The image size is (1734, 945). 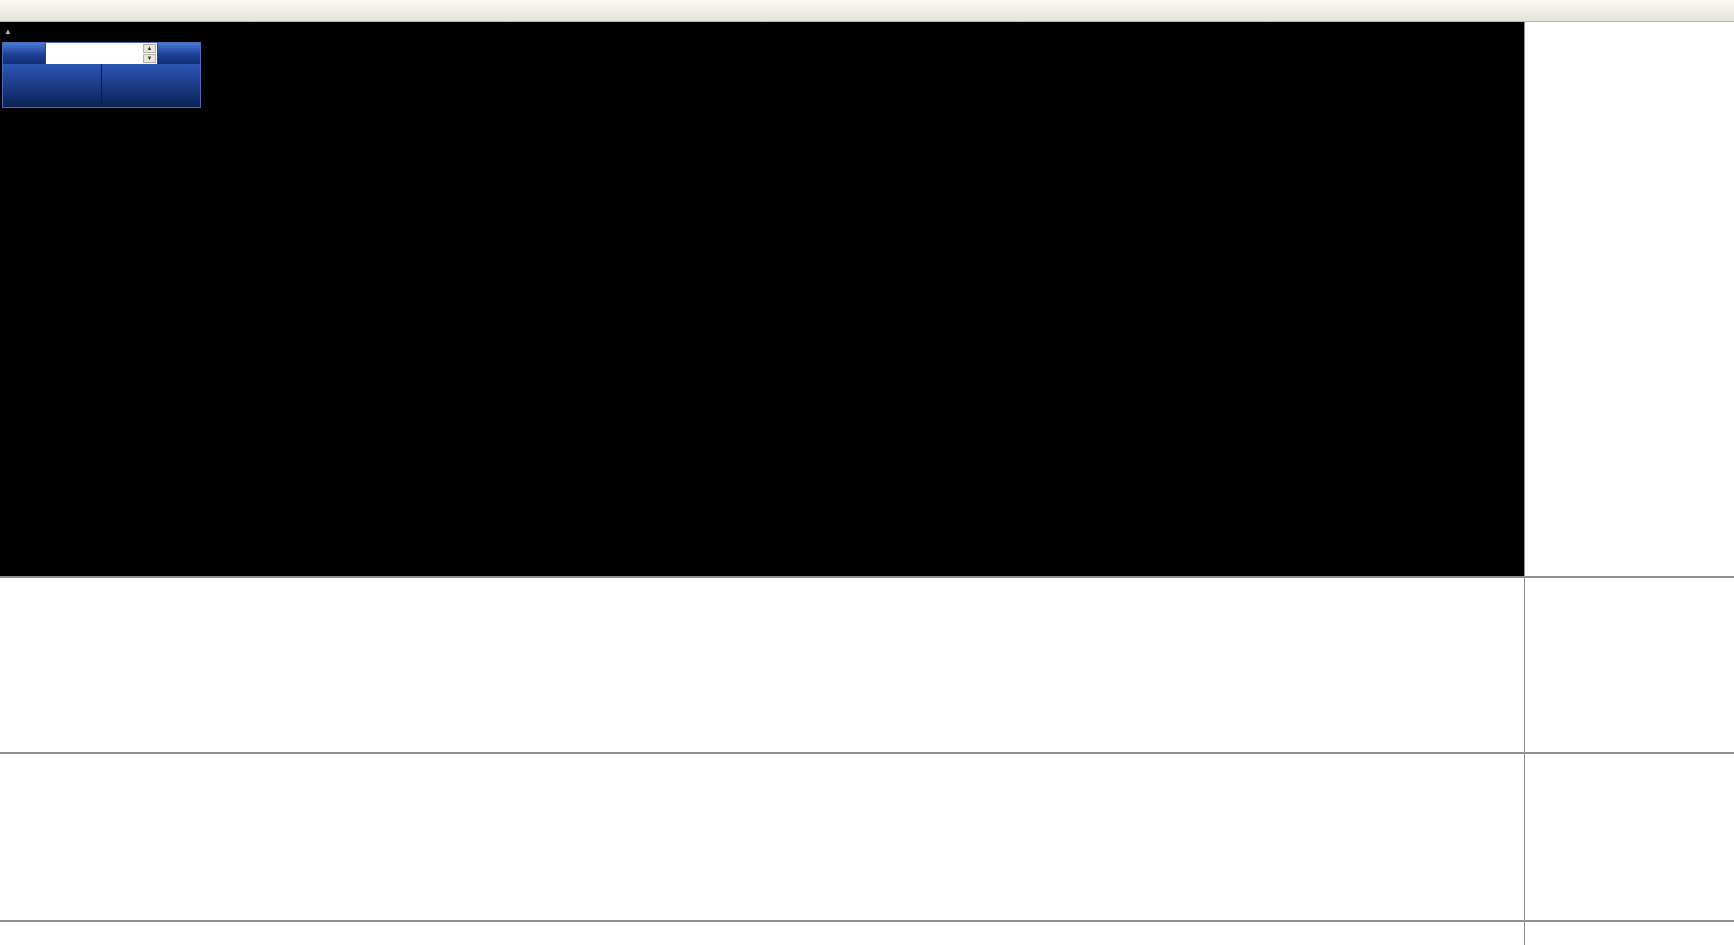 I want to click on price-scale, so click(x=1629, y=483).